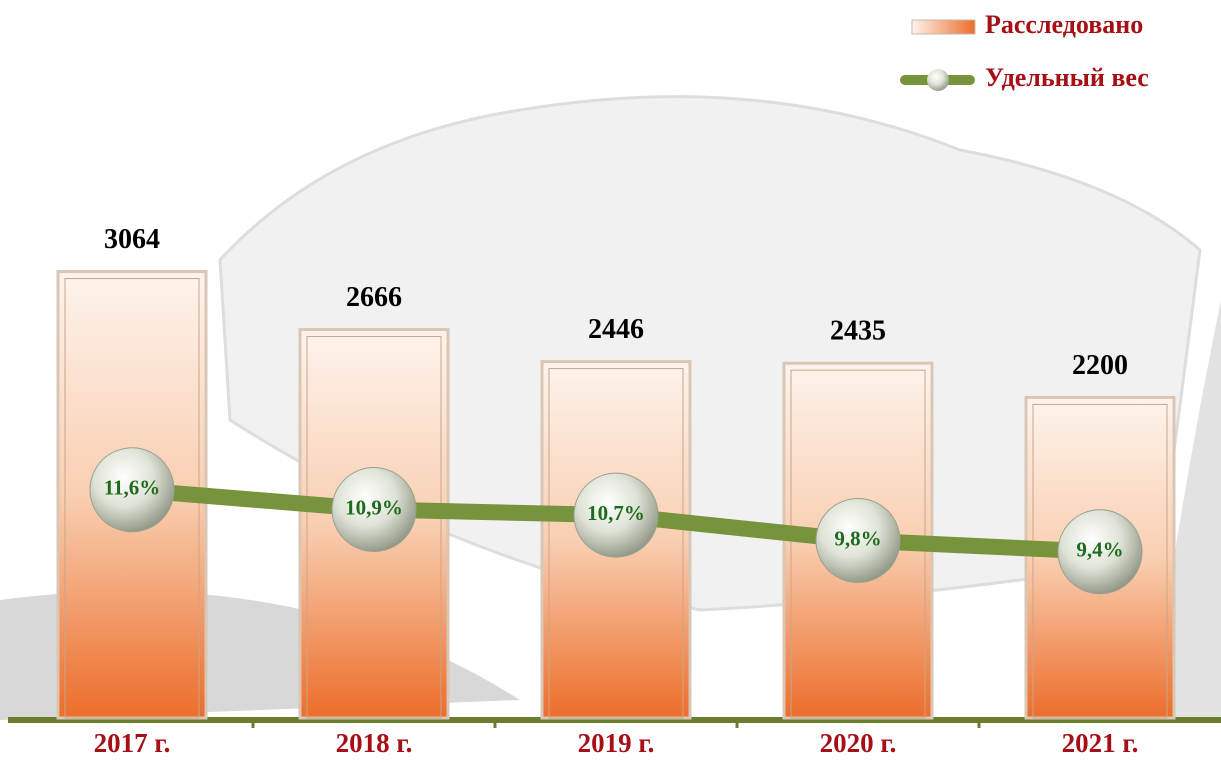  Describe the element at coordinates (943, 27) in the screenshot. I see `legend-swatch` at that location.